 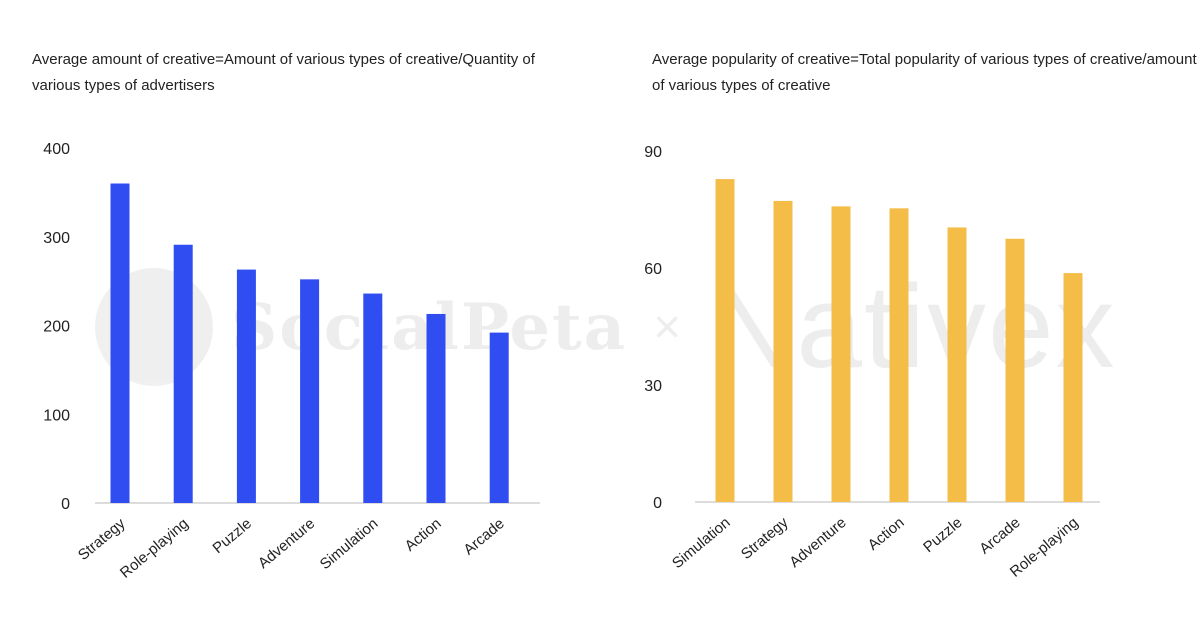 What do you see at coordinates (653, 152) in the screenshot?
I see `right-y-tick-label: 90` at bounding box center [653, 152].